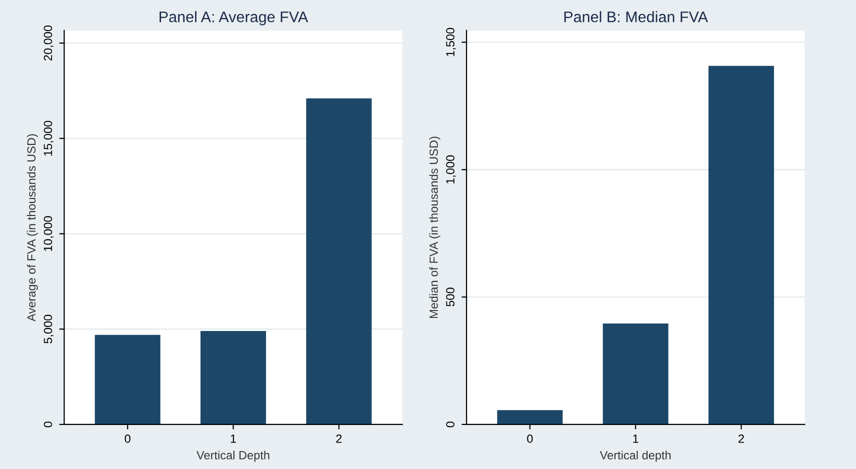  Describe the element at coordinates (451, 42) in the screenshot. I see `y-tick-label: 1,500` at that location.